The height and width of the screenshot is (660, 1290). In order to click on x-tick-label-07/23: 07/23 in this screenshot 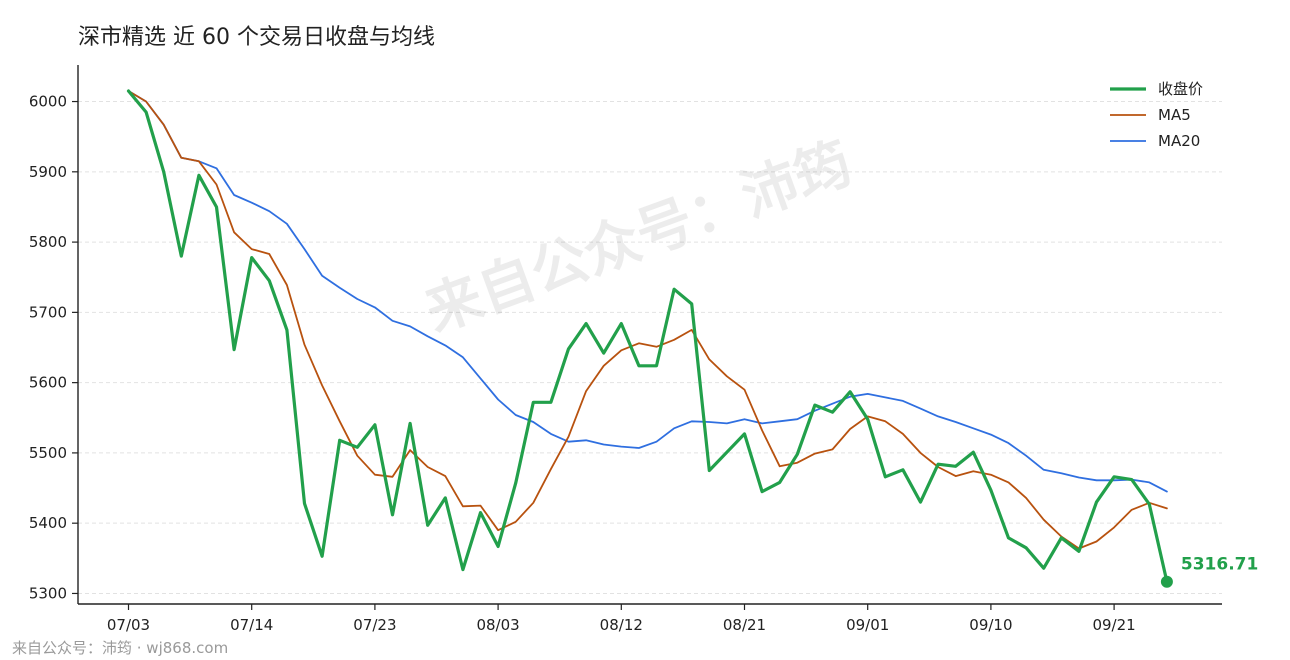, I will do `click(374, 625)`.